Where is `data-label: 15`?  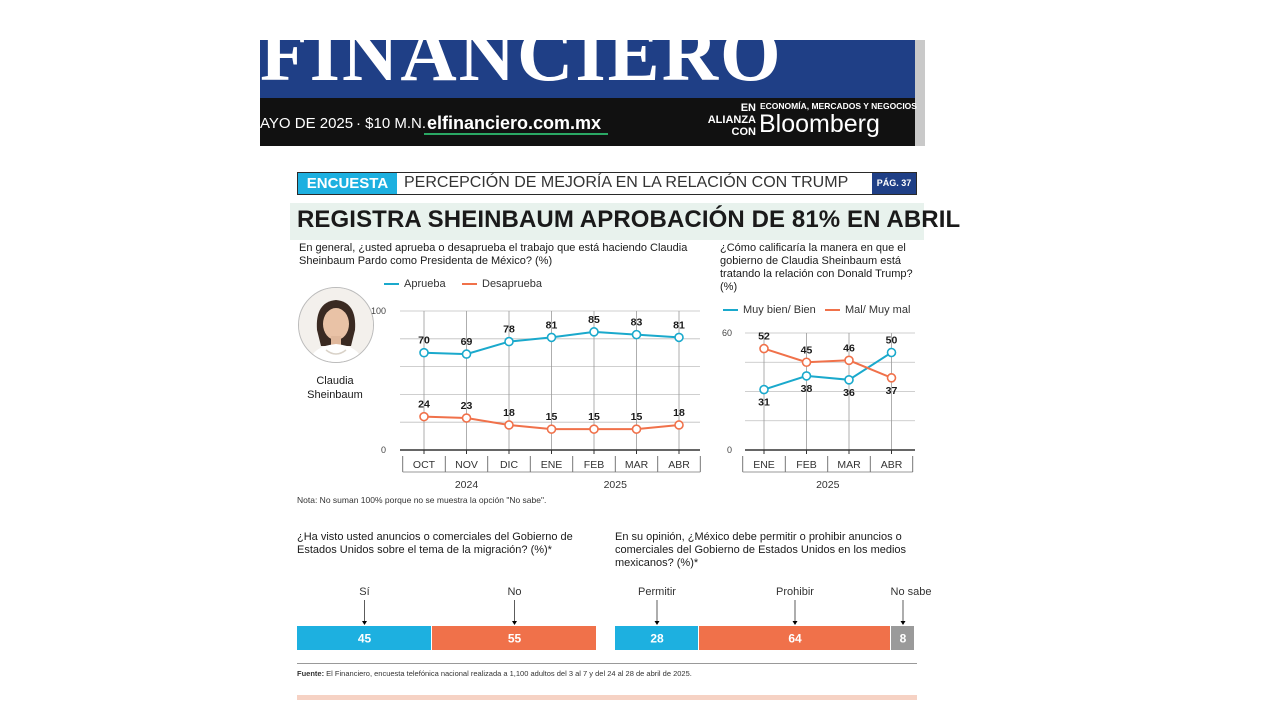 data-label: 15 is located at coordinates (552, 417).